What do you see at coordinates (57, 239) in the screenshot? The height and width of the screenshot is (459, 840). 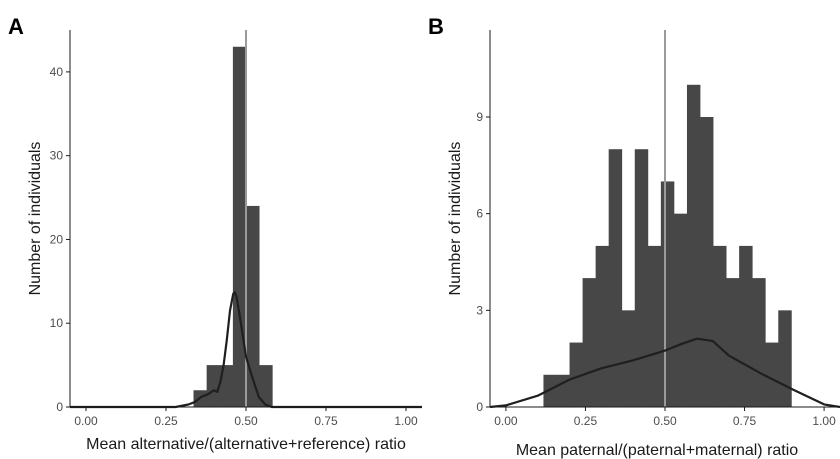 I see `y-tick-label: 20` at bounding box center [57, 239].